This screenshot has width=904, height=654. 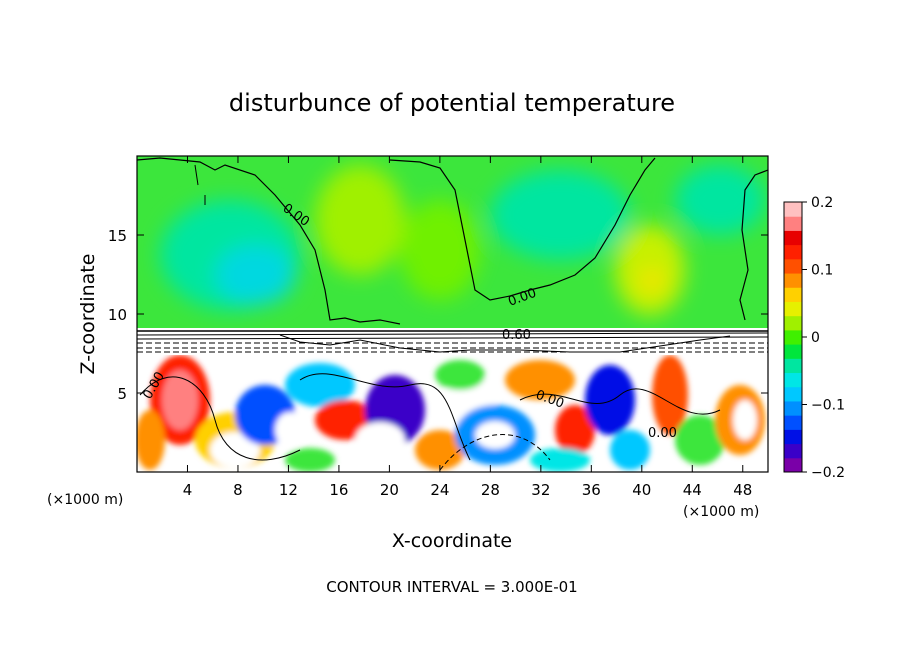 What do you see at coordinates (641, 490) in the screenshot?
I see `x-tick-label: 40` at bounding box center [641, 490].